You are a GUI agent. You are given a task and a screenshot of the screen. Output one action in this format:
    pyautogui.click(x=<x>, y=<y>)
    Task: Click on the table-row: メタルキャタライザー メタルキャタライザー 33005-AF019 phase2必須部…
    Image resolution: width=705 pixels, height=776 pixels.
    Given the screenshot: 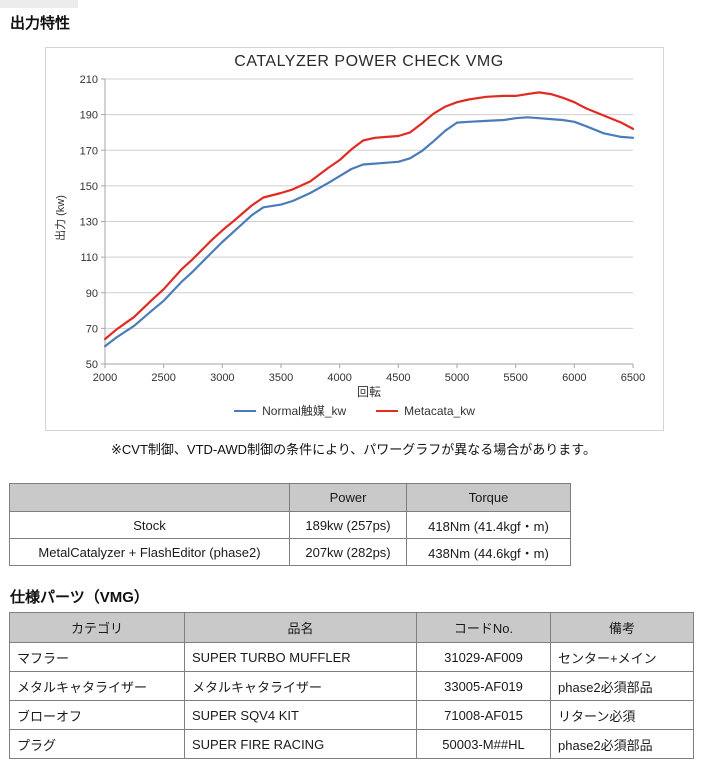 What is the action you would take?
    pyautogui.click(x=351, y=686)
    